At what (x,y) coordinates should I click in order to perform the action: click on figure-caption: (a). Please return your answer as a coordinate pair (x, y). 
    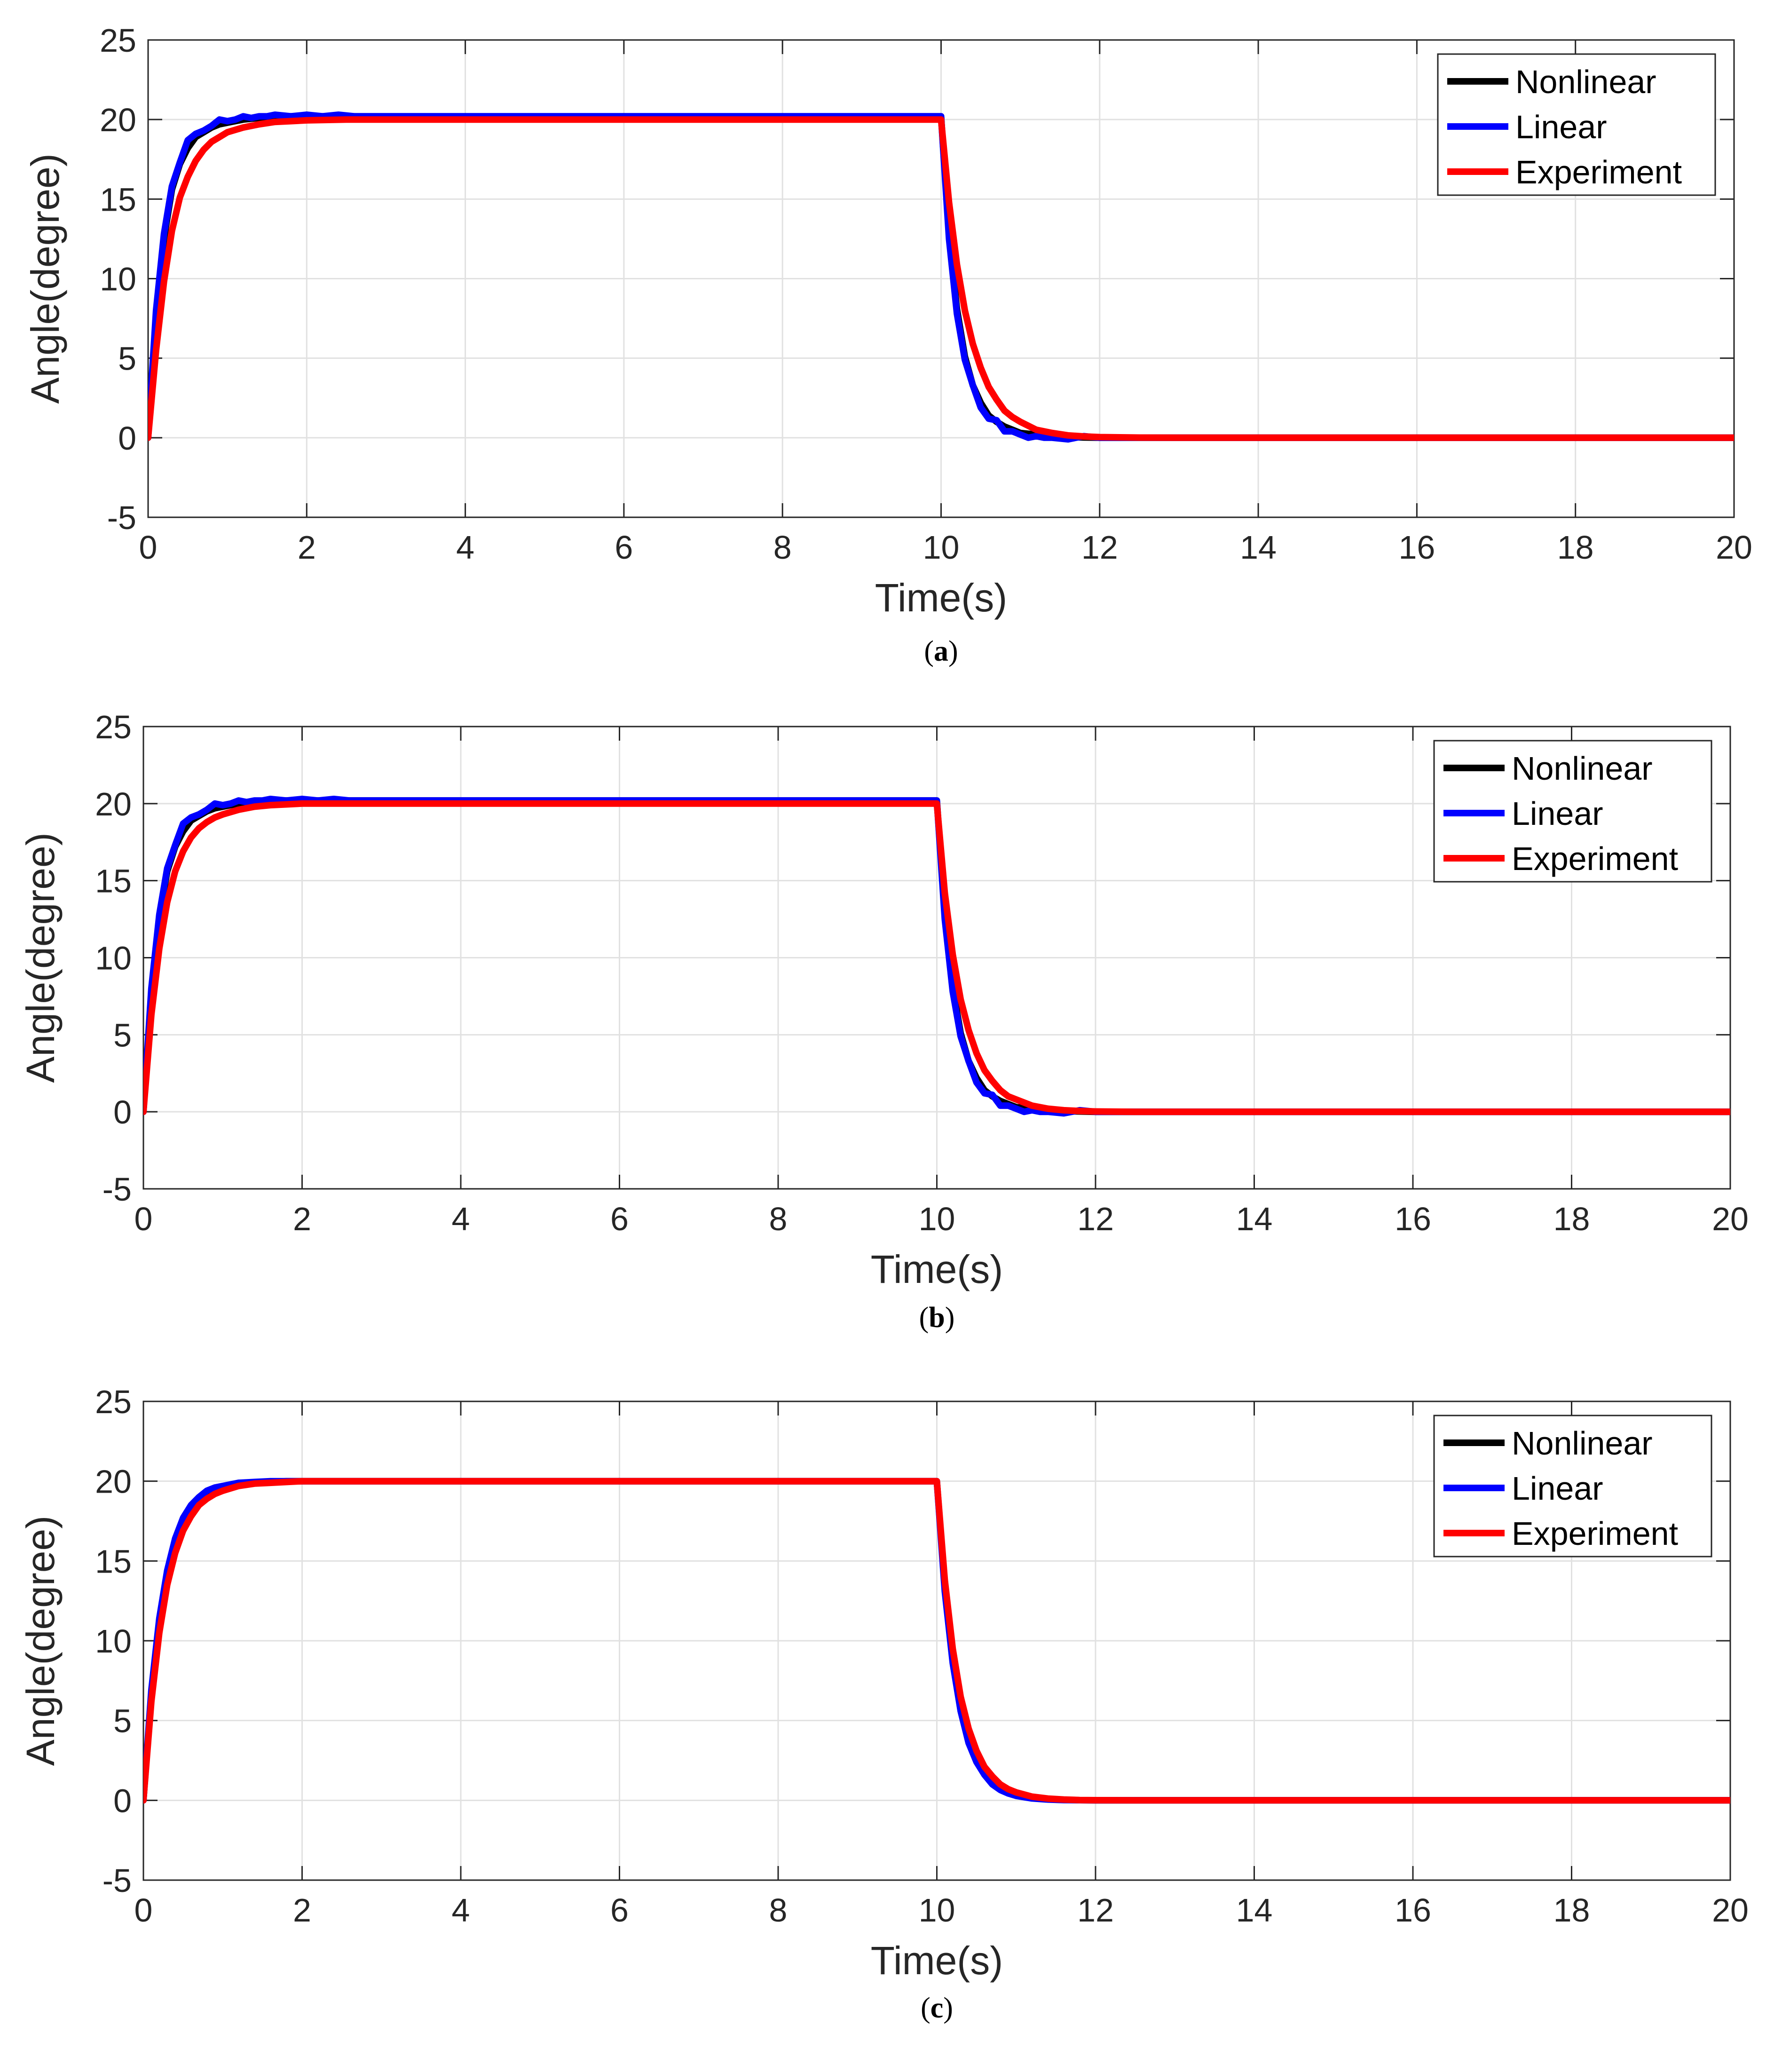
    Looking at the image, I should click on (941, 651).